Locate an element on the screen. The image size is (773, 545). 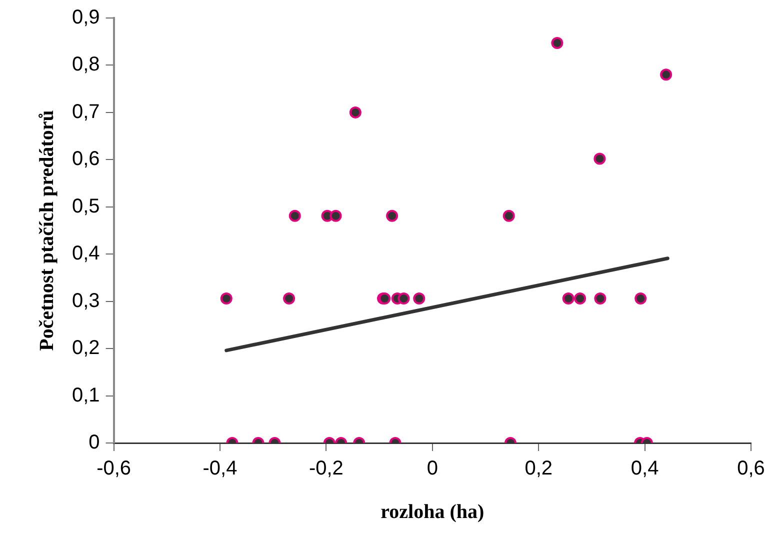
x-axis-title: rozloha (ha) is located at coordinates (432, 512).